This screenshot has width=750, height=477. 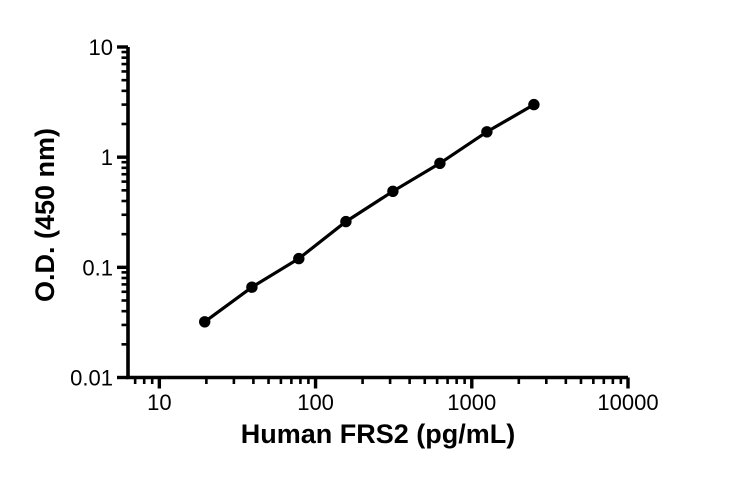 I want to click on y-tick-label: 1, so click(x=107, y=157).